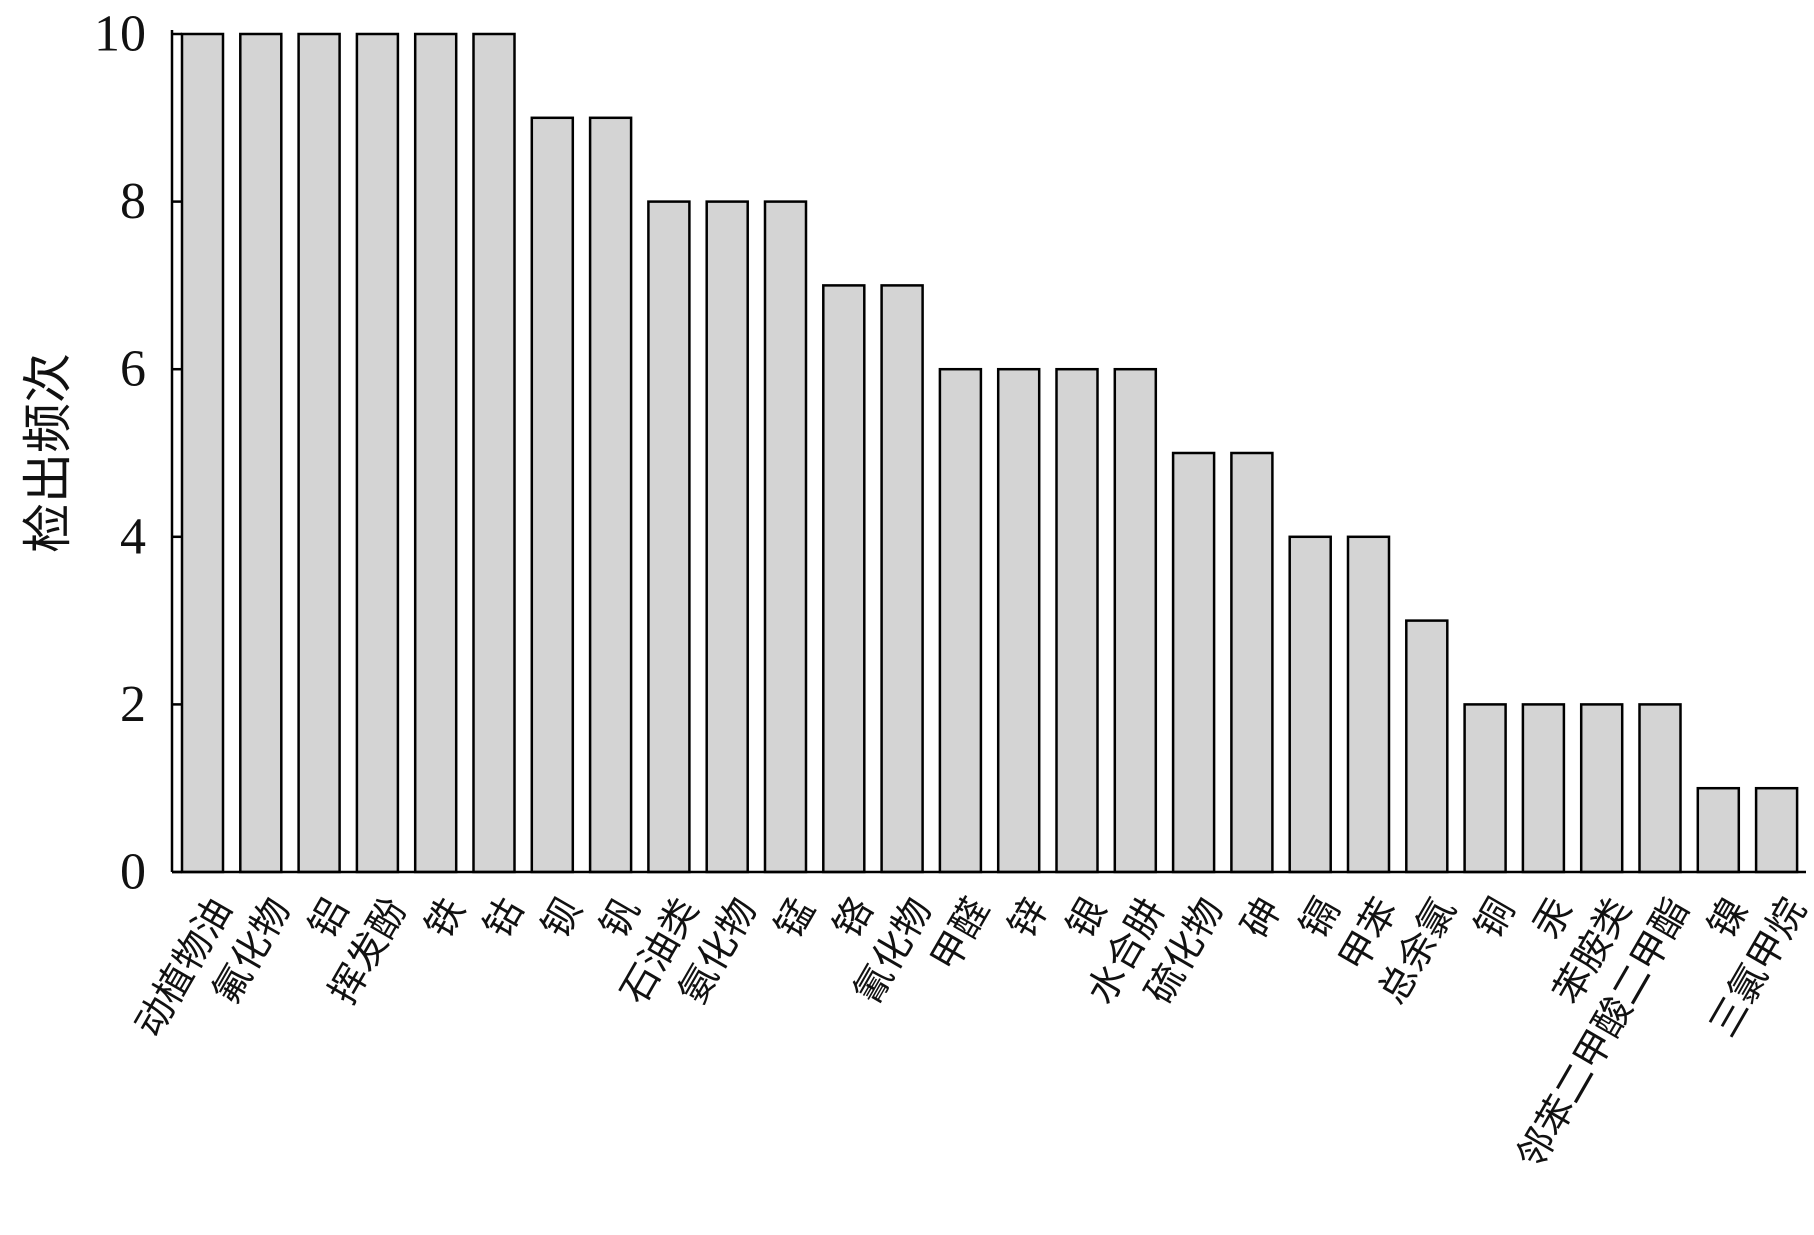  Describe the element at coordinates (785, 537) in the screenshot. I see `bar-锰` at that location.